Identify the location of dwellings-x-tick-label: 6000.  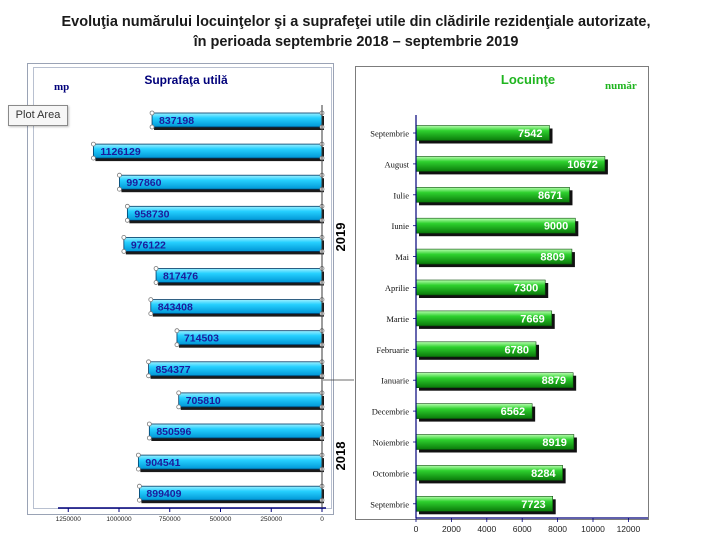
(522, 529).